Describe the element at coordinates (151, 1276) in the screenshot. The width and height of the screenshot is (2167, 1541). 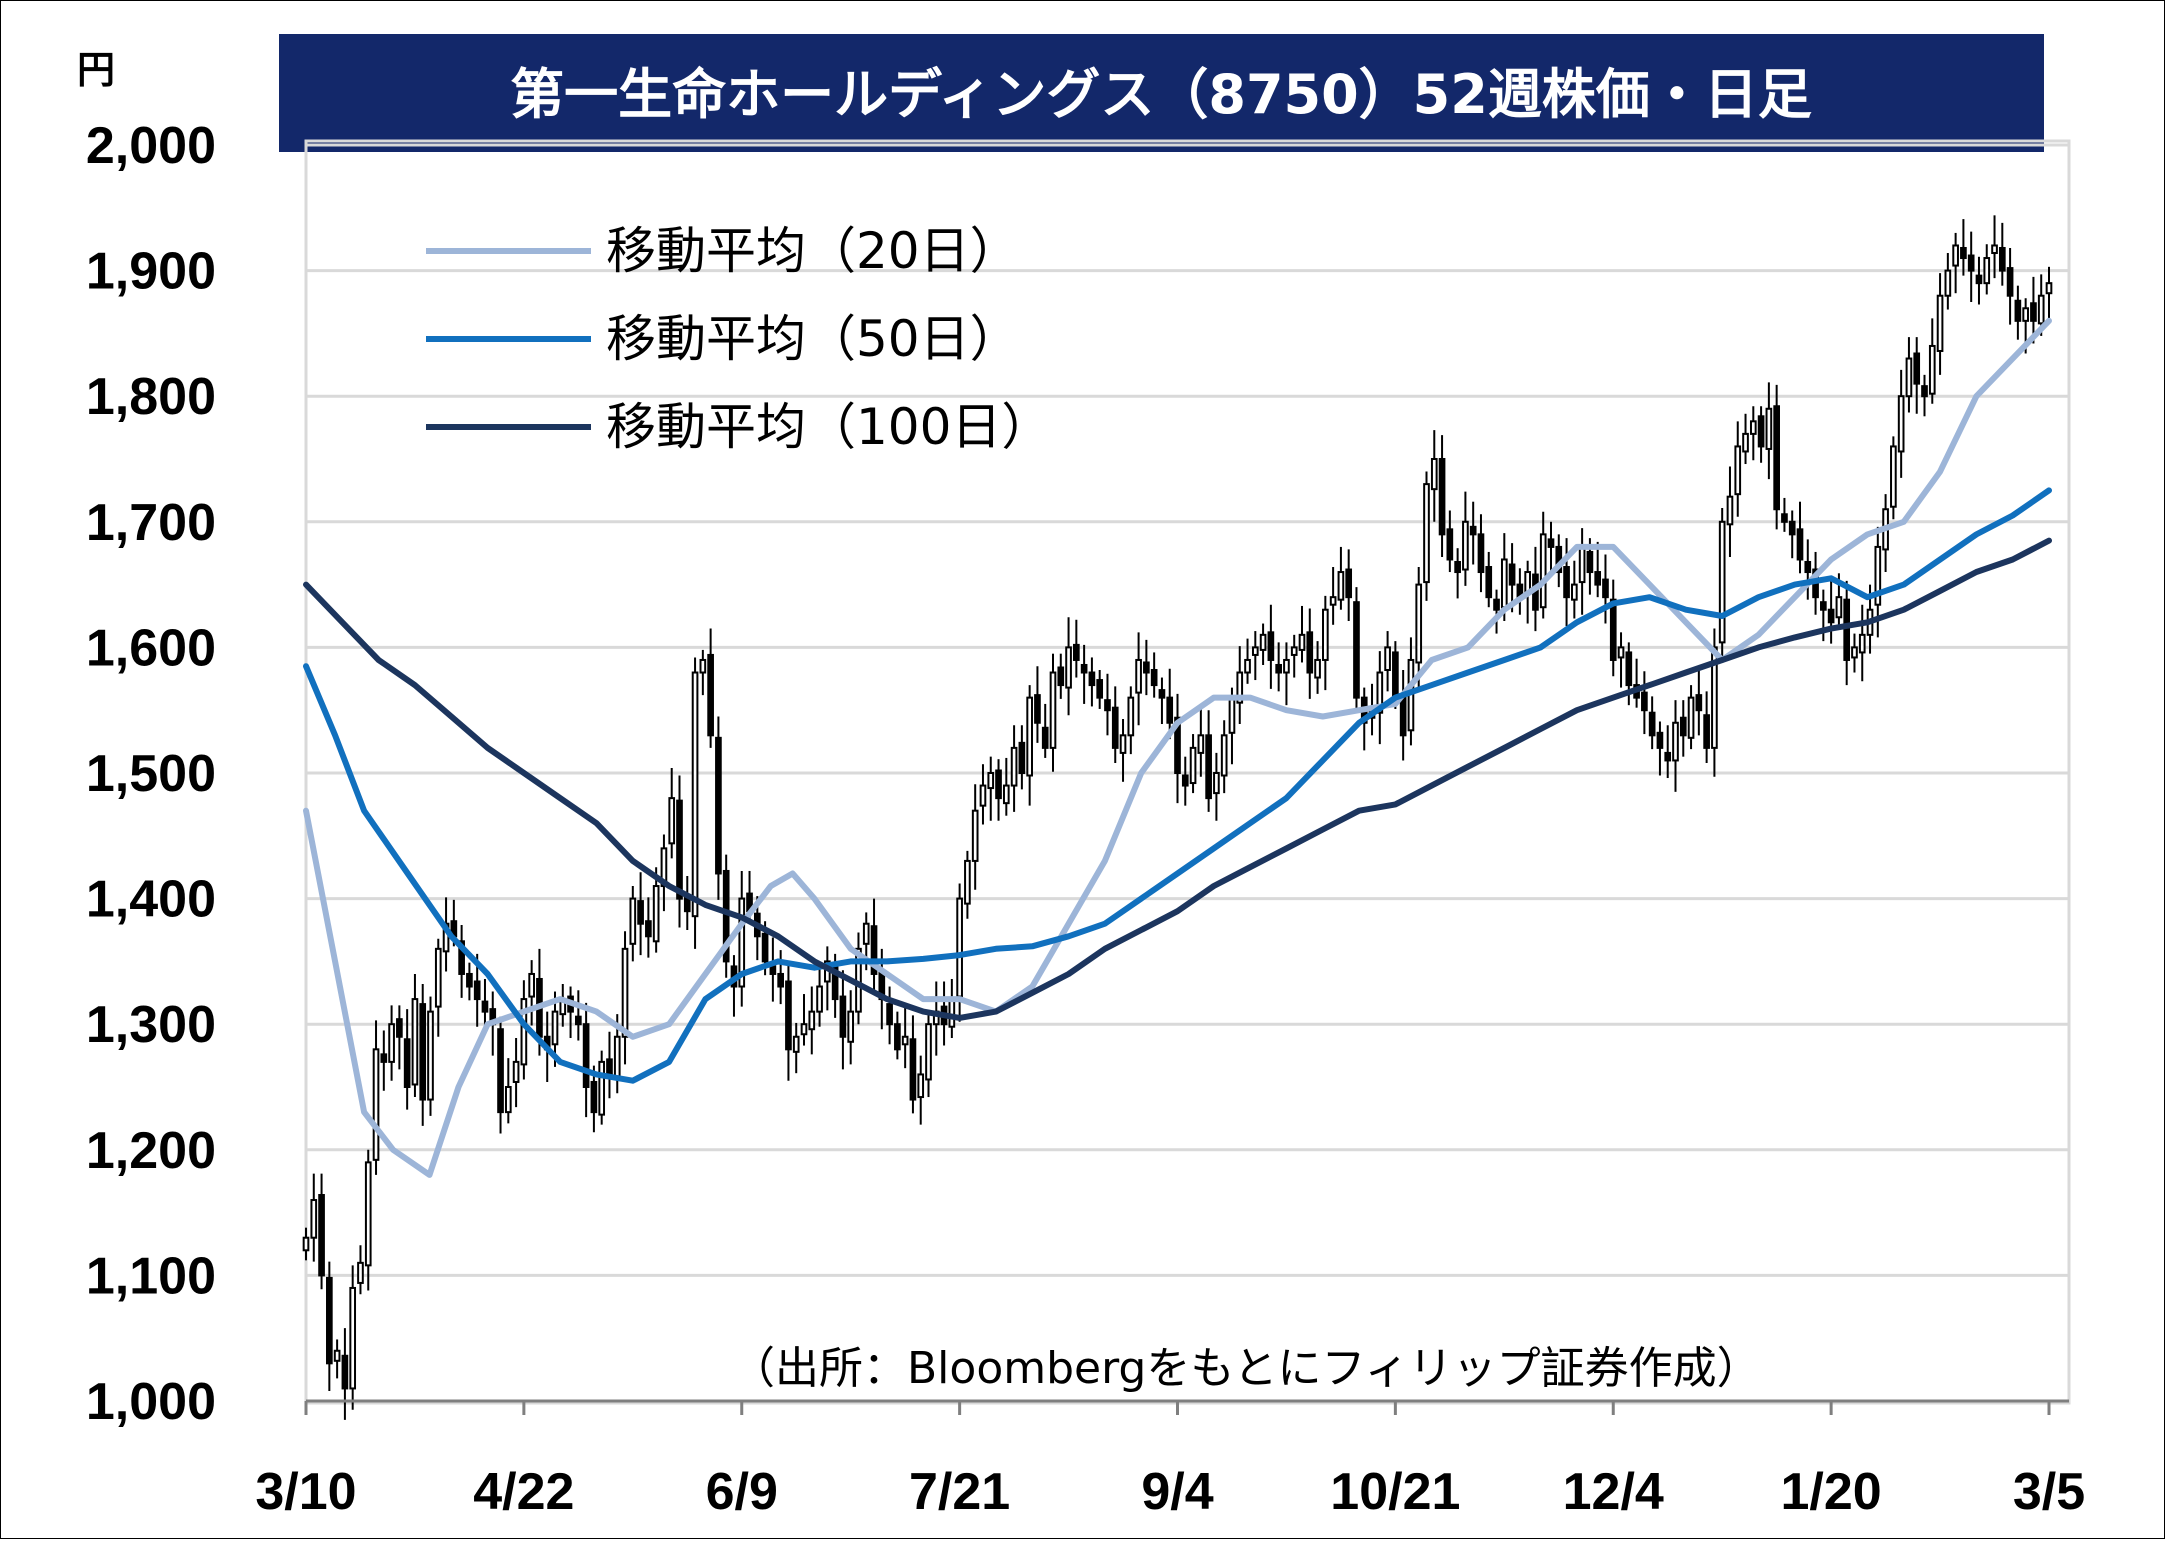
I see `y-tick-label: 1,100` at that location.